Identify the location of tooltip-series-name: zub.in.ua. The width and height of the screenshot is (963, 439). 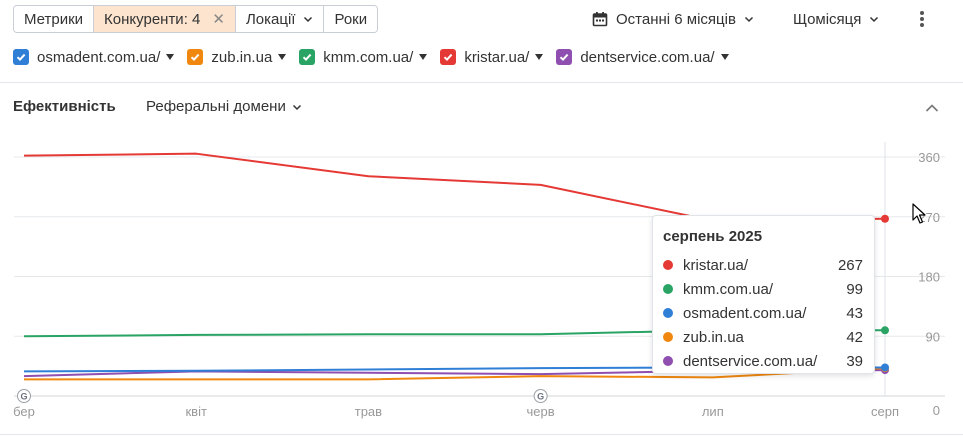
(713, 337).